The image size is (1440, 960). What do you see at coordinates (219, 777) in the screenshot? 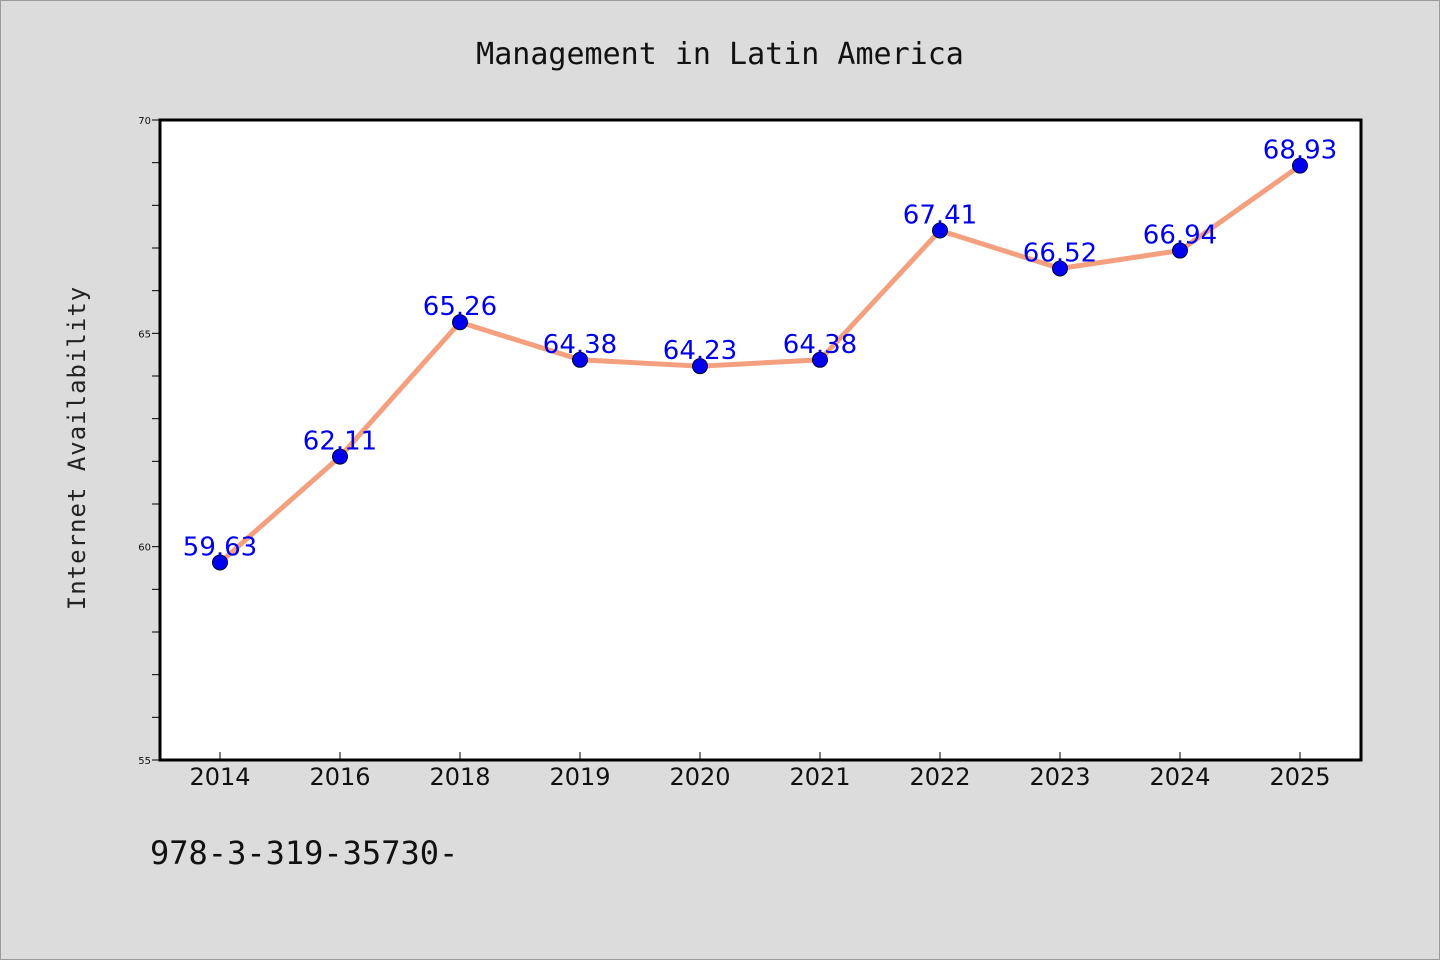
I see `x-tick-label: 2014` at bounding box center [219, 777].